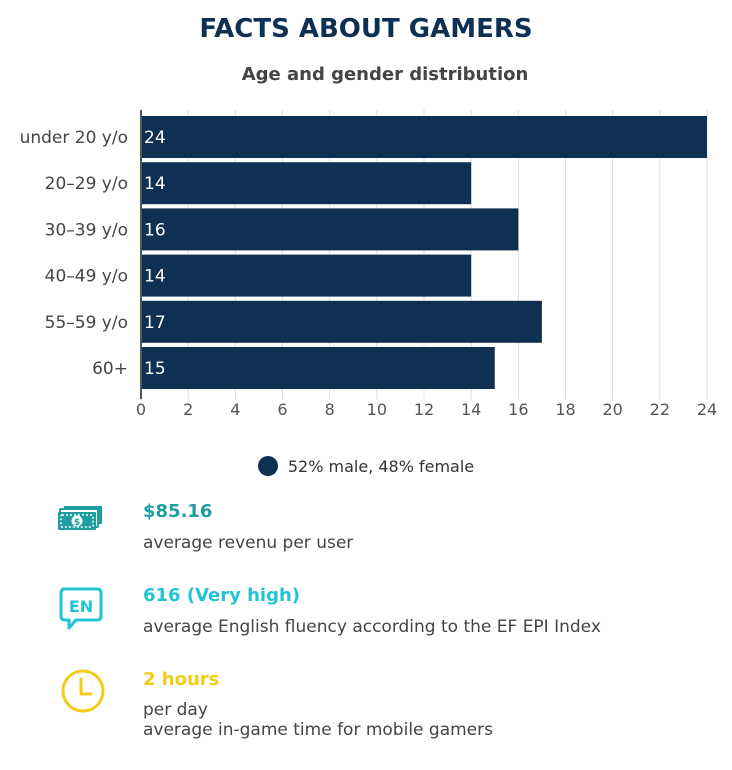  Describe the element at coordinates (381, 466) in the screenshot. I see `legend-label: 52% male, 48% female` at that location.